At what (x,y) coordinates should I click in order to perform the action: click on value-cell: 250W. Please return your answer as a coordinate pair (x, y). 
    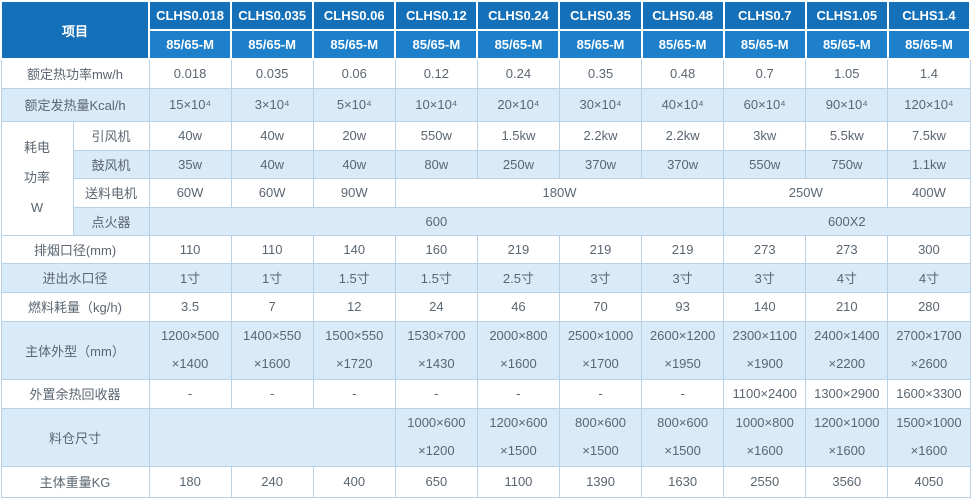
    Looking at the image, I should click on (806, 192).